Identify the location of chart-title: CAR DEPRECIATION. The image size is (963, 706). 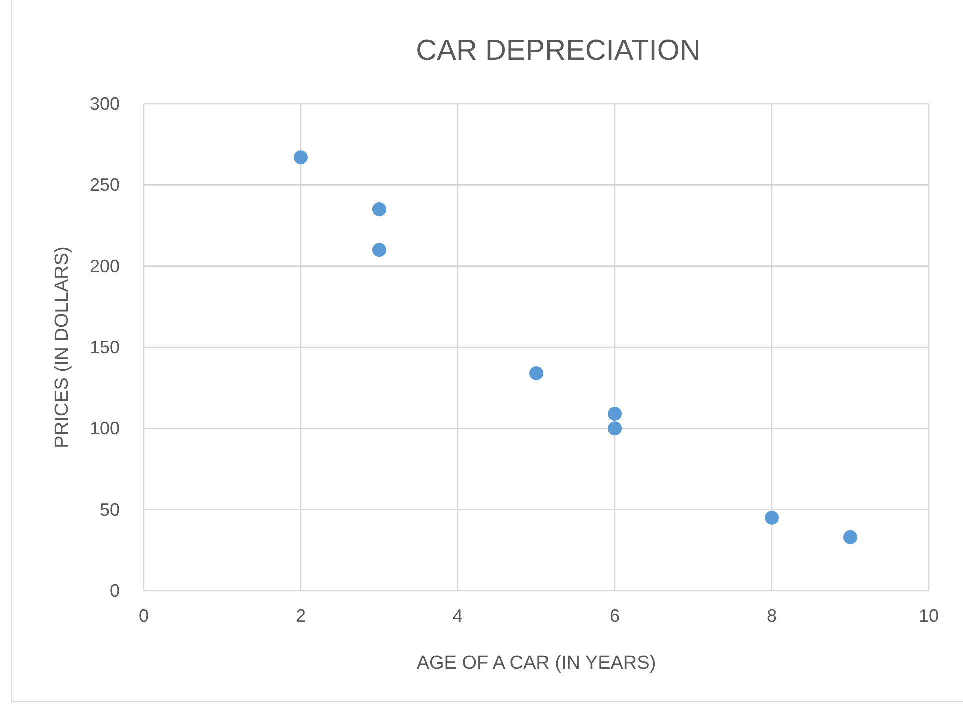
(558, 51).